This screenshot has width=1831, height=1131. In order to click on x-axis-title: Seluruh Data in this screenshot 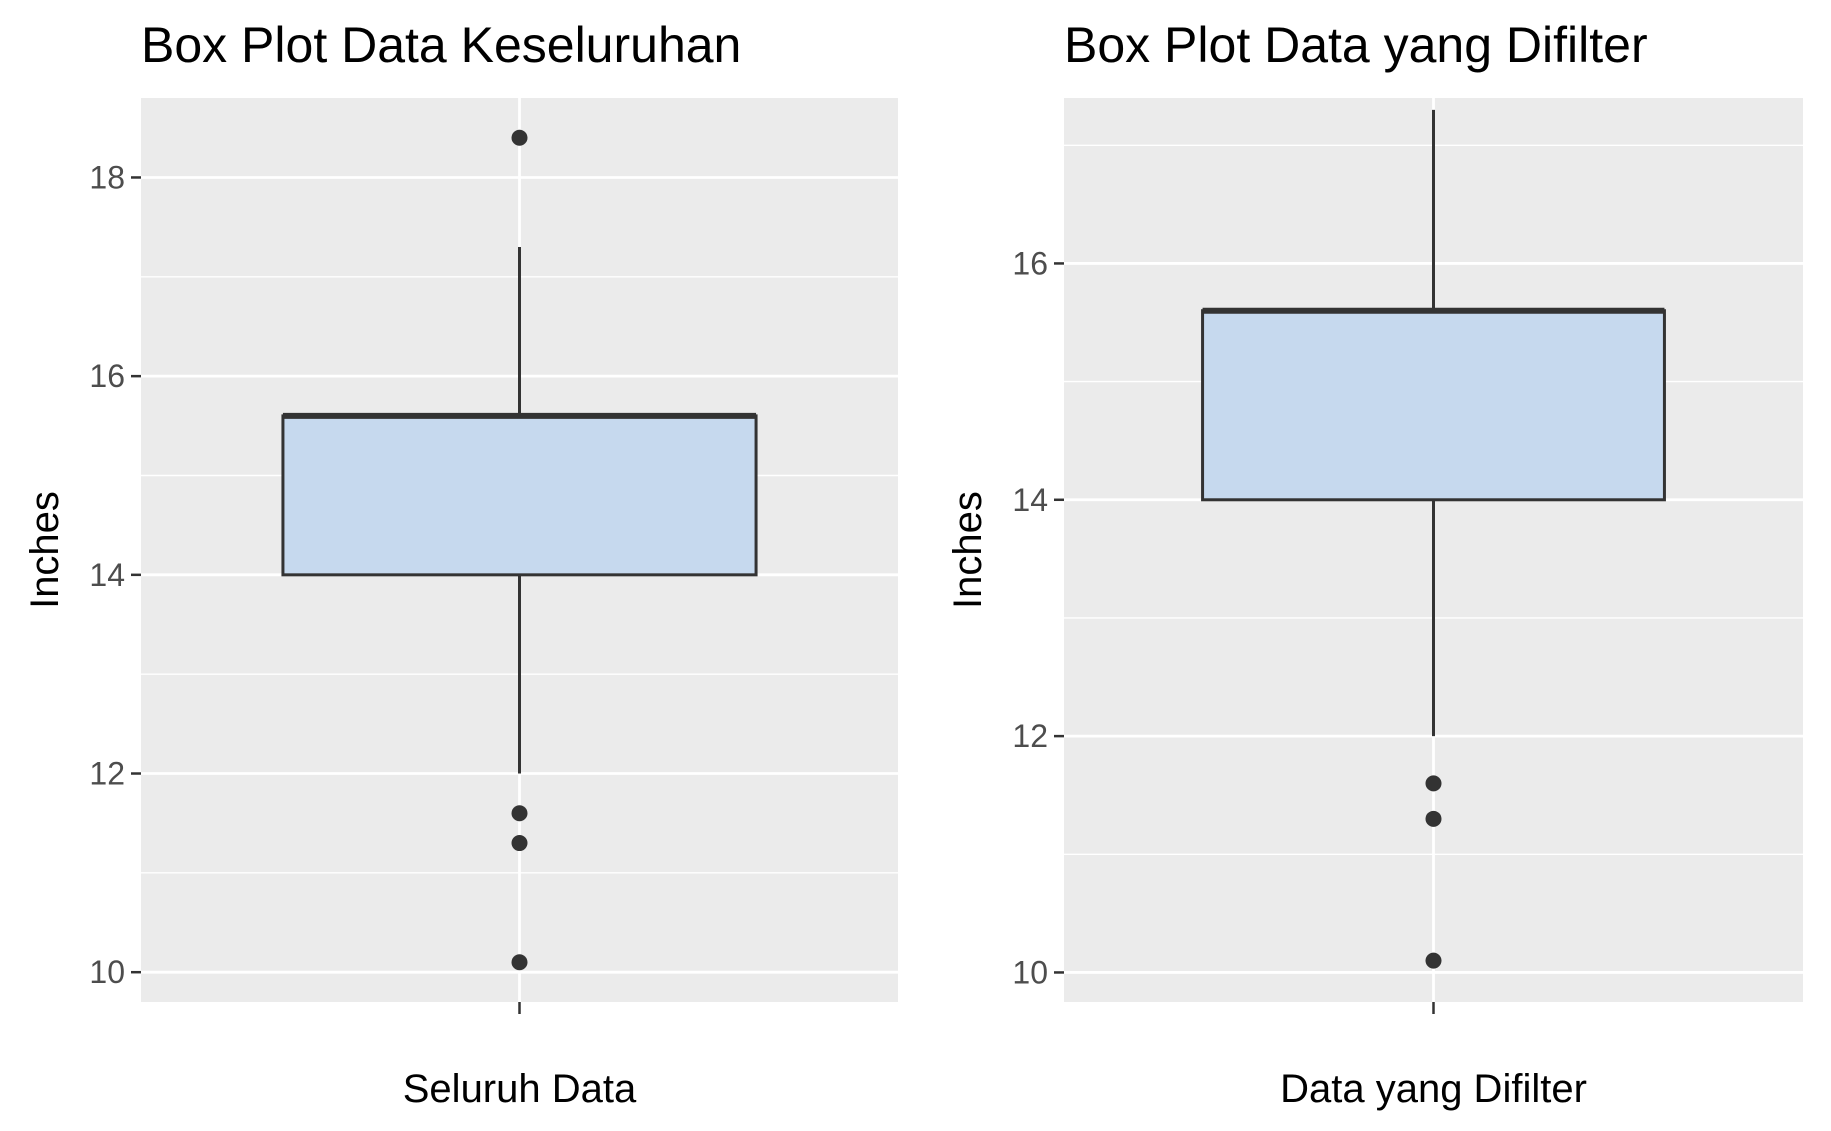, I will do `click(520, 1089)`.